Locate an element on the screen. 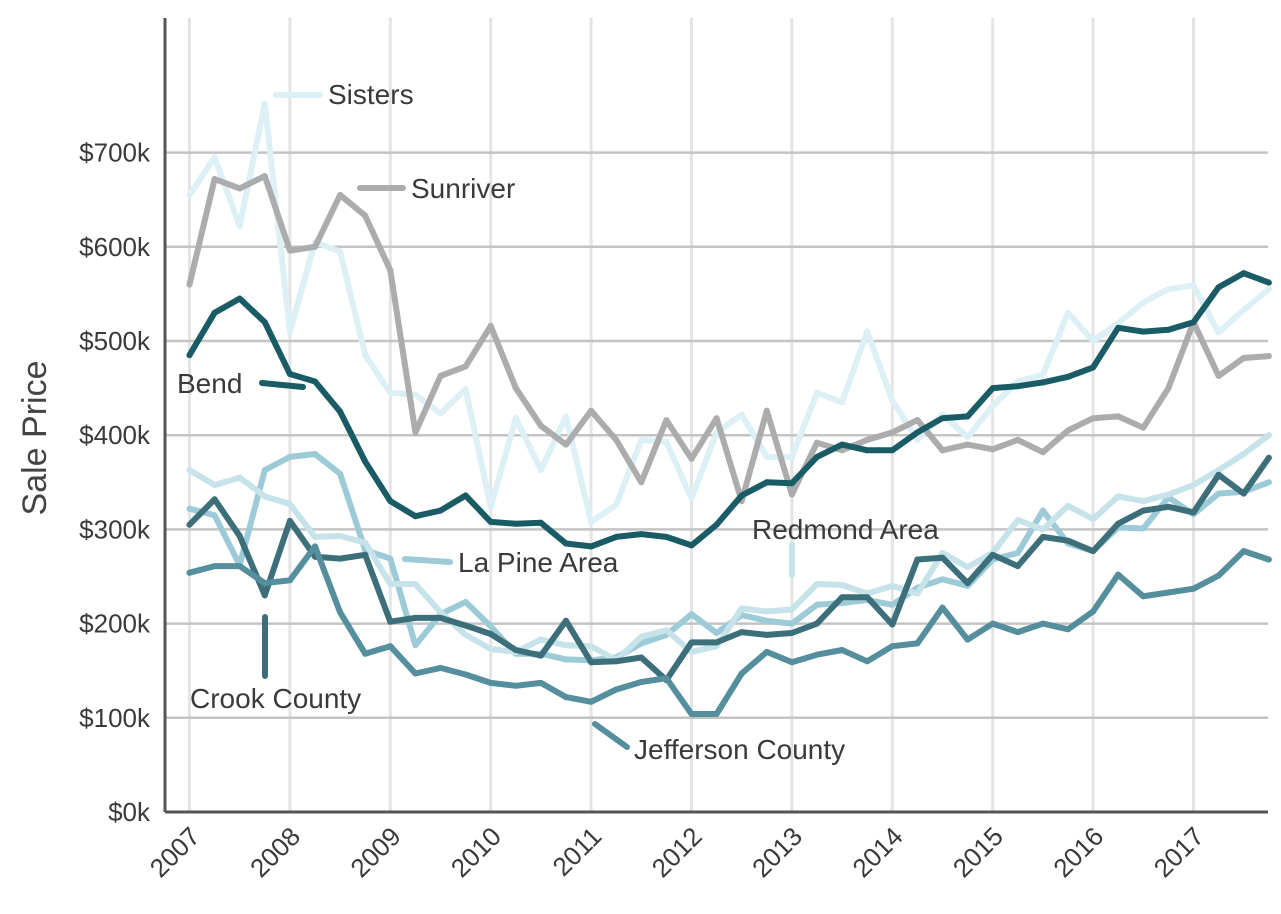 The height and width of the screenshot is (914, 1281). x-tick-label: 2014 is located at coordinates (877, 852).